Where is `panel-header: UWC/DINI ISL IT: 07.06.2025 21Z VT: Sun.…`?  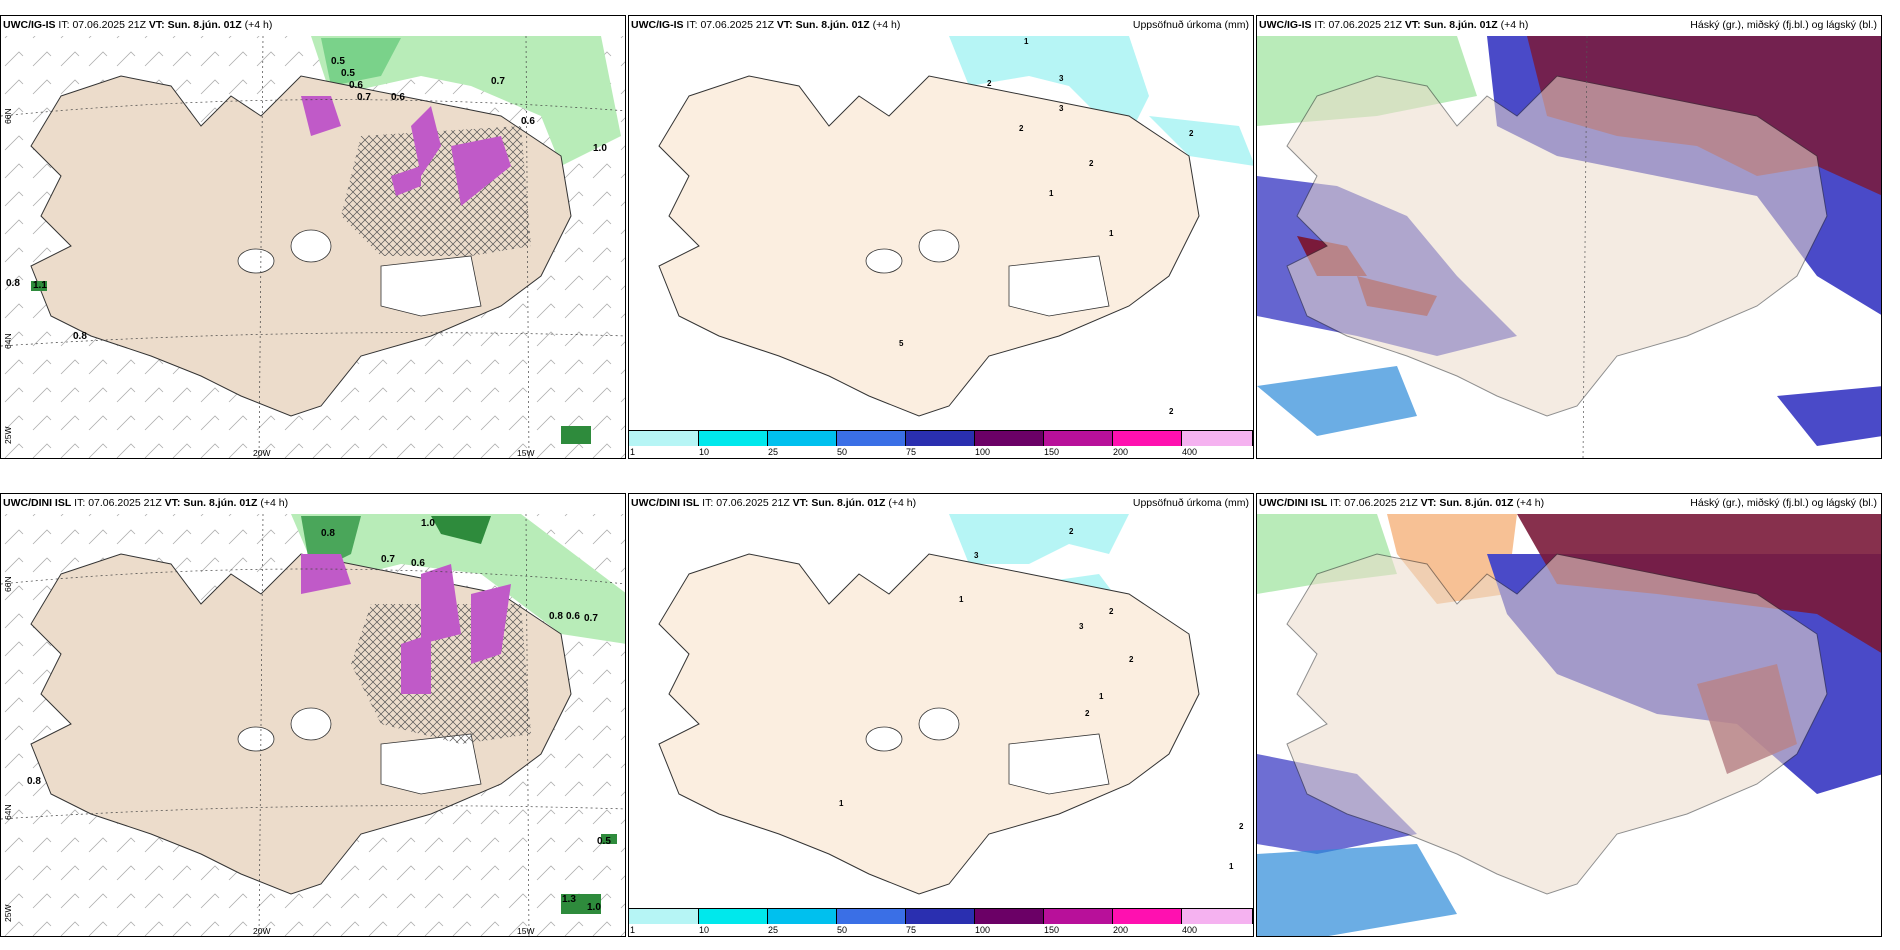
panel-header: UWC/DINI ISL IT: 07.06.2025 21Z VT: Sun.… is located at coordinates (1402, 503).